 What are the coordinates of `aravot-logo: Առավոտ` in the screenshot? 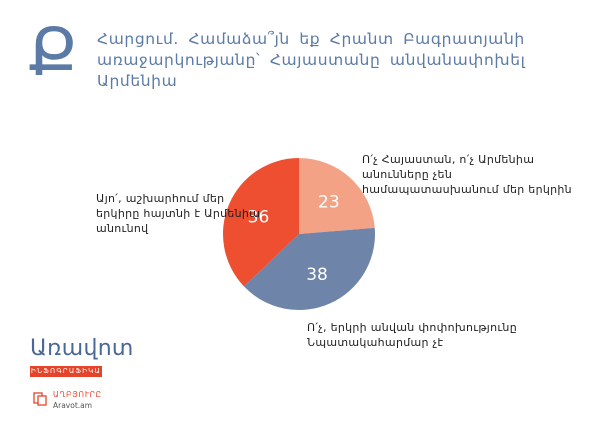 It's located at (82, 348).